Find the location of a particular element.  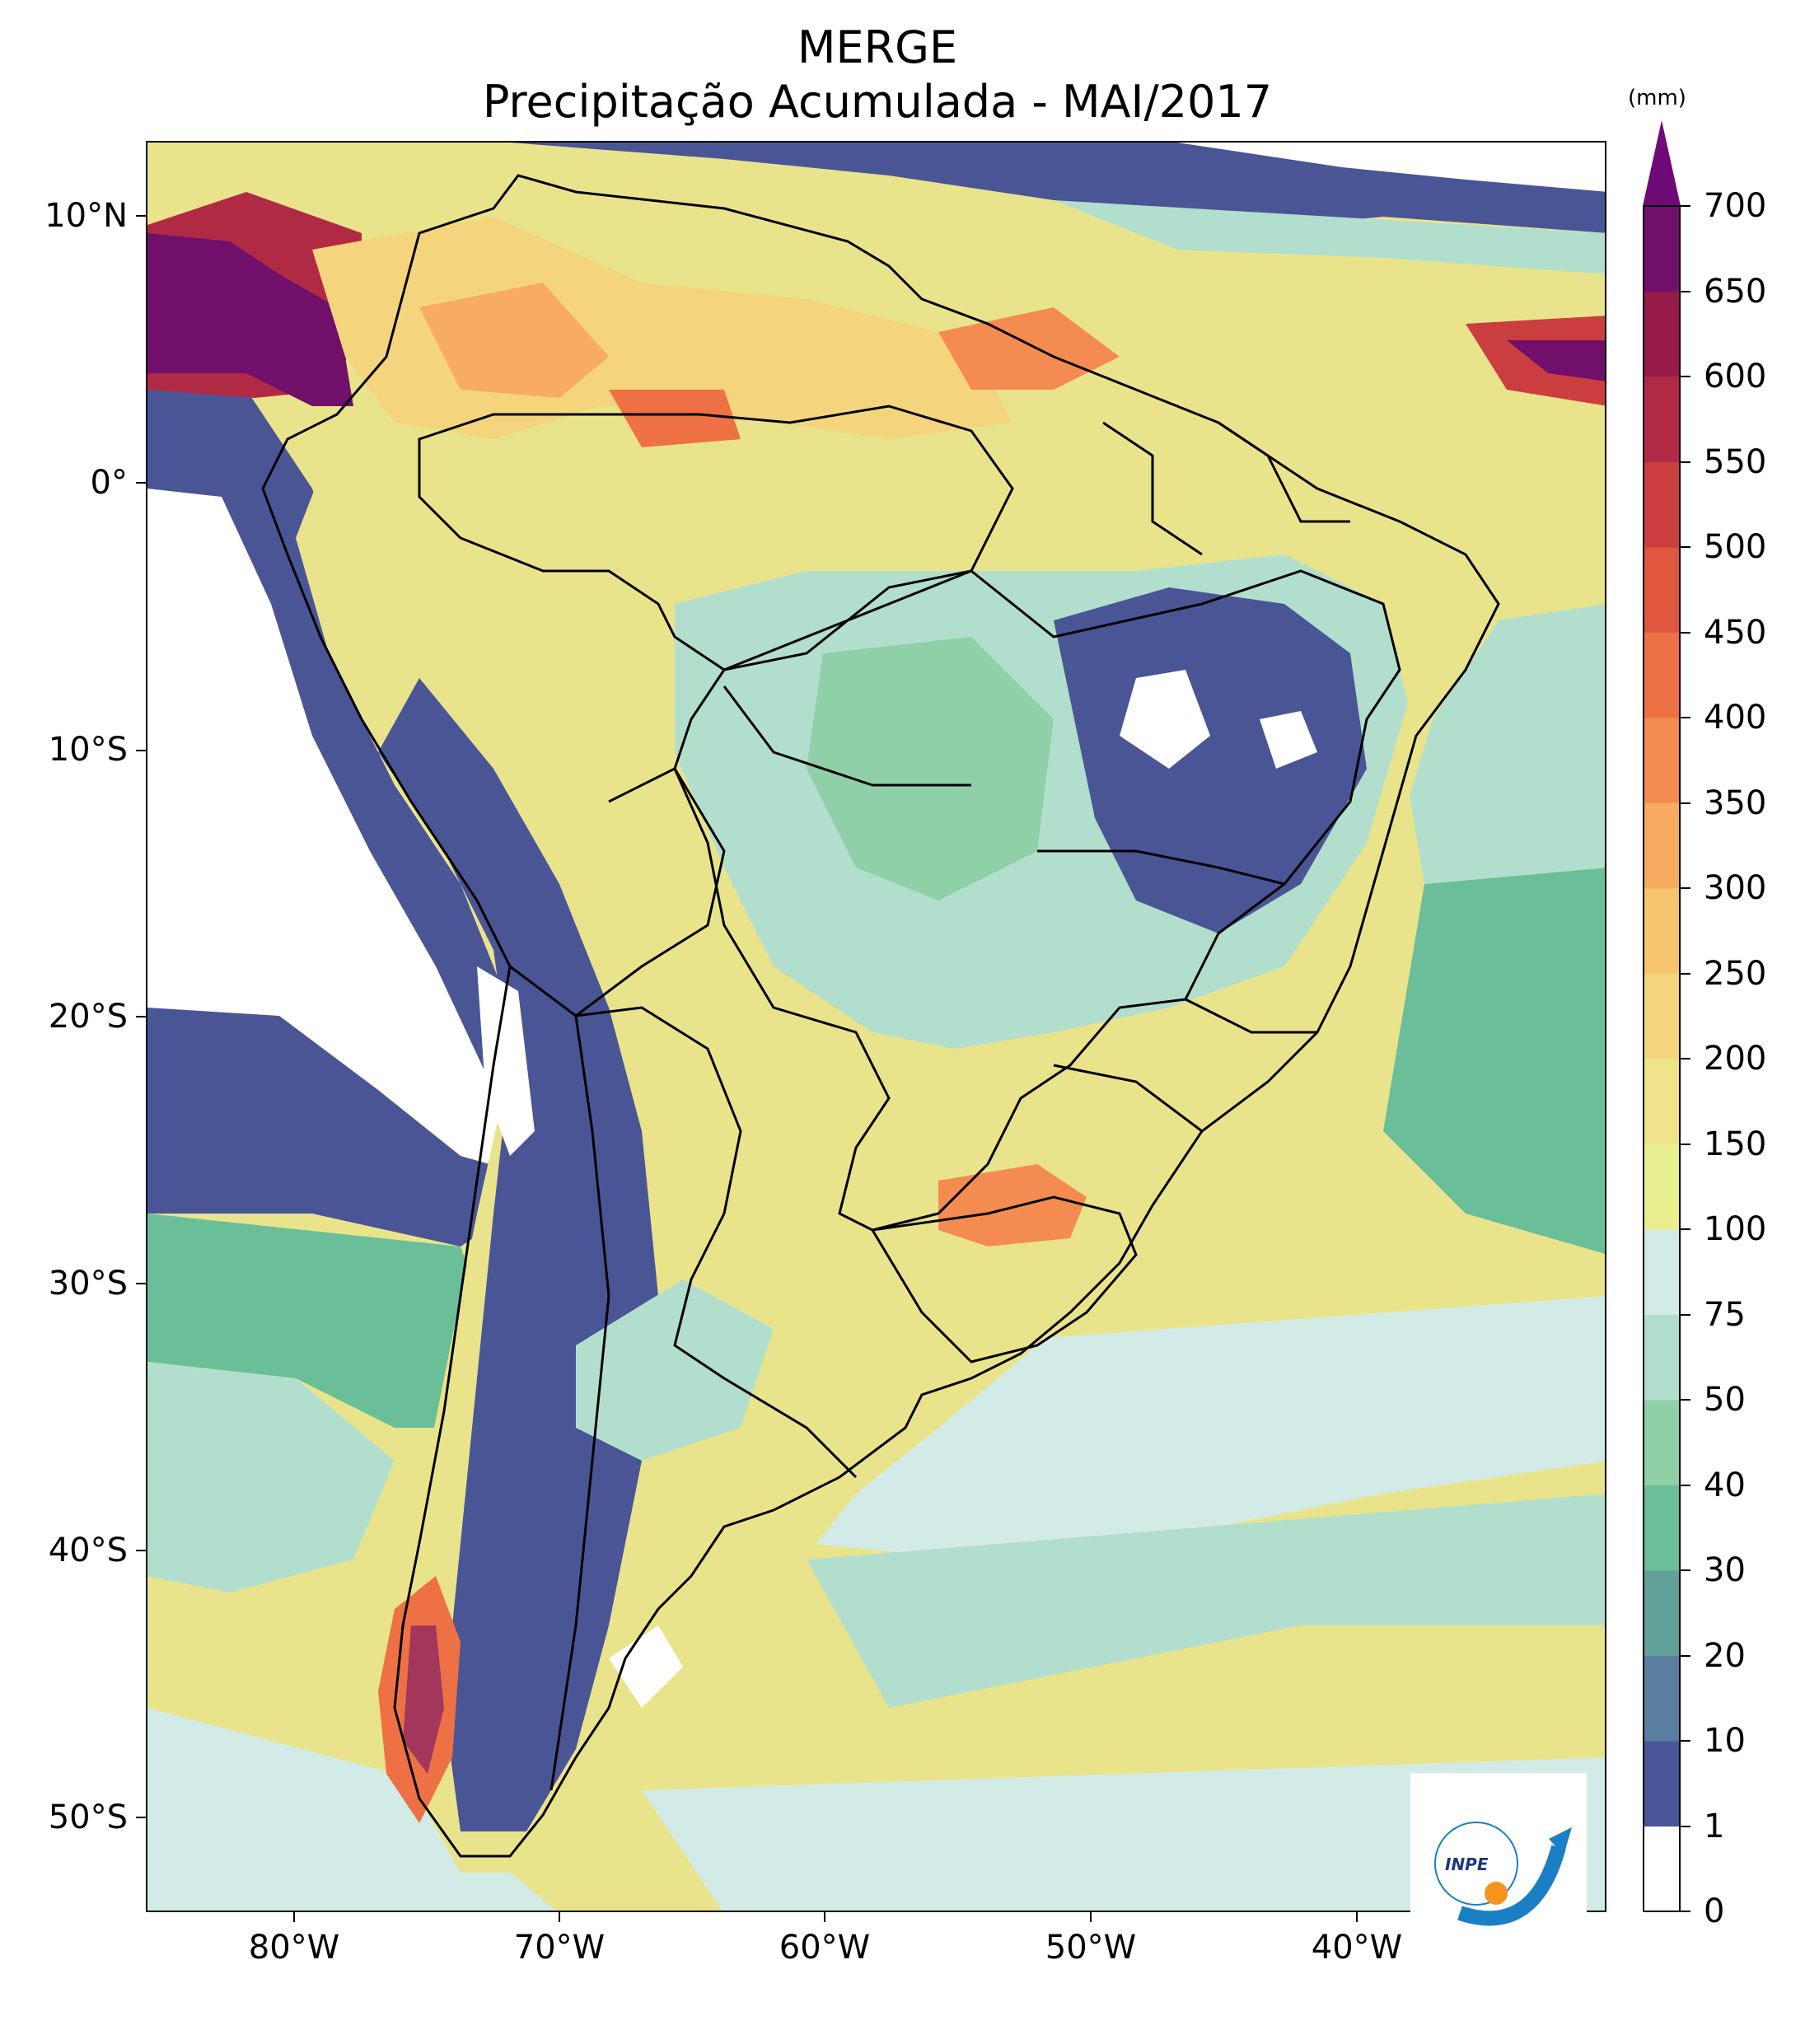

colorbar-label: 700 is located at coordinates (1736, 206).